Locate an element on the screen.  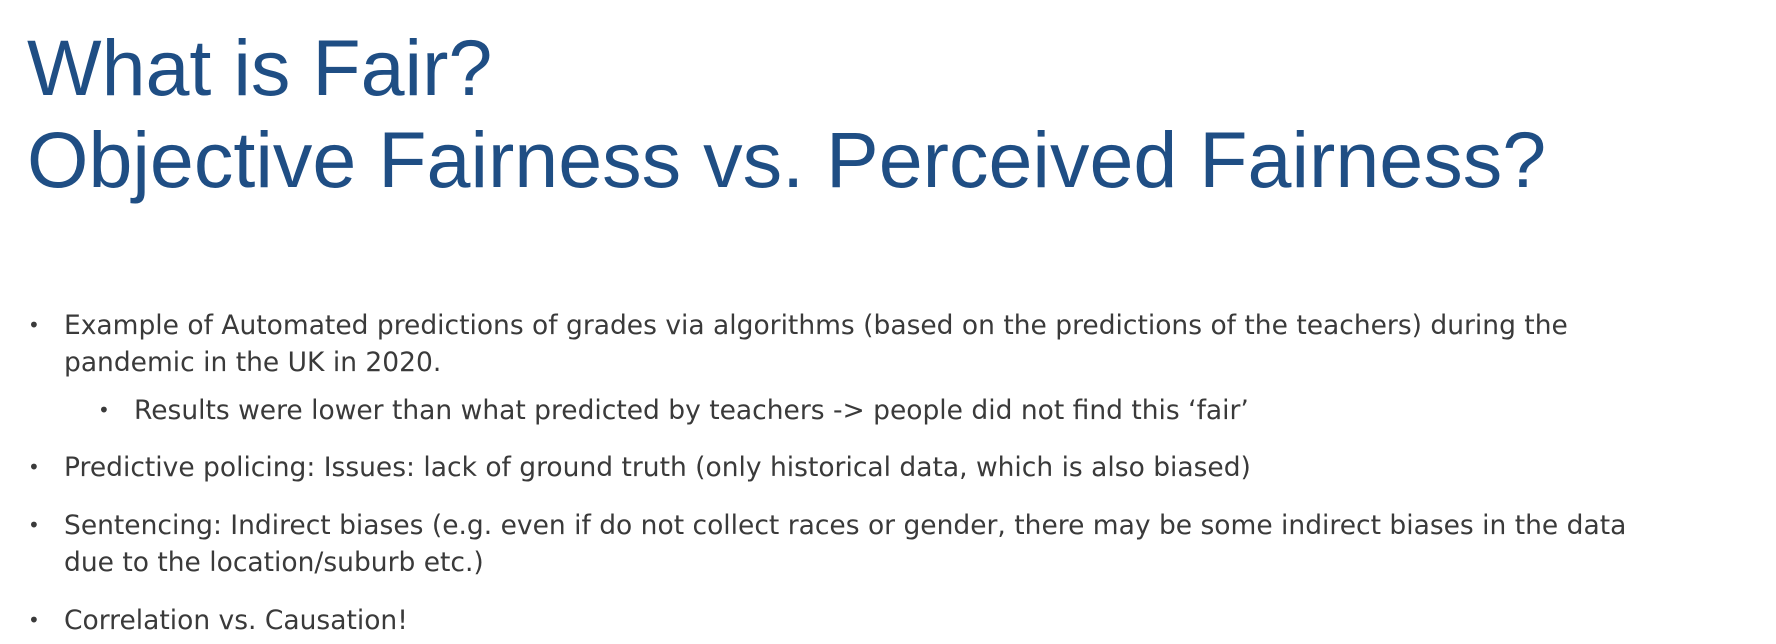
bullet-text-line-2: due to the location/suburb etc.) is located at coordinates (274, 562).